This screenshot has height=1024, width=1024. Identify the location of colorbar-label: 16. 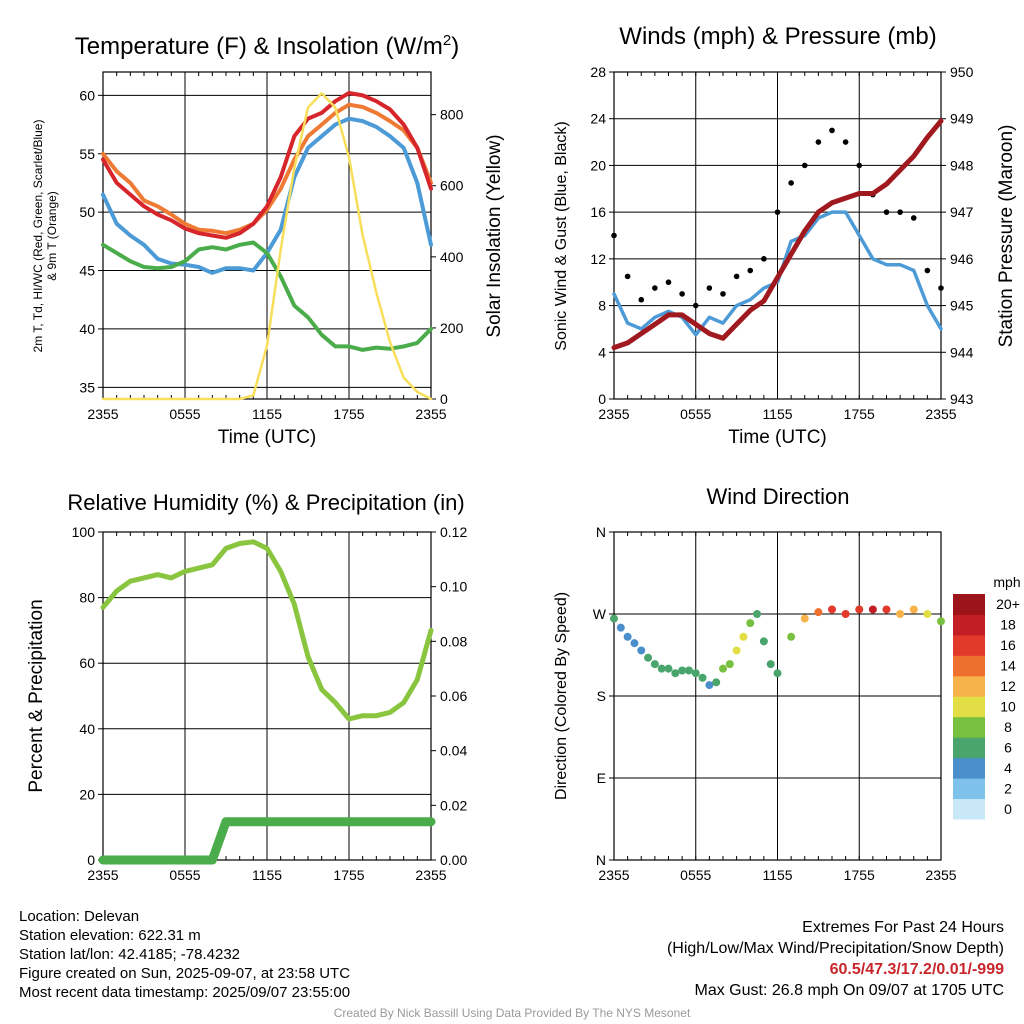
(1008, 645).